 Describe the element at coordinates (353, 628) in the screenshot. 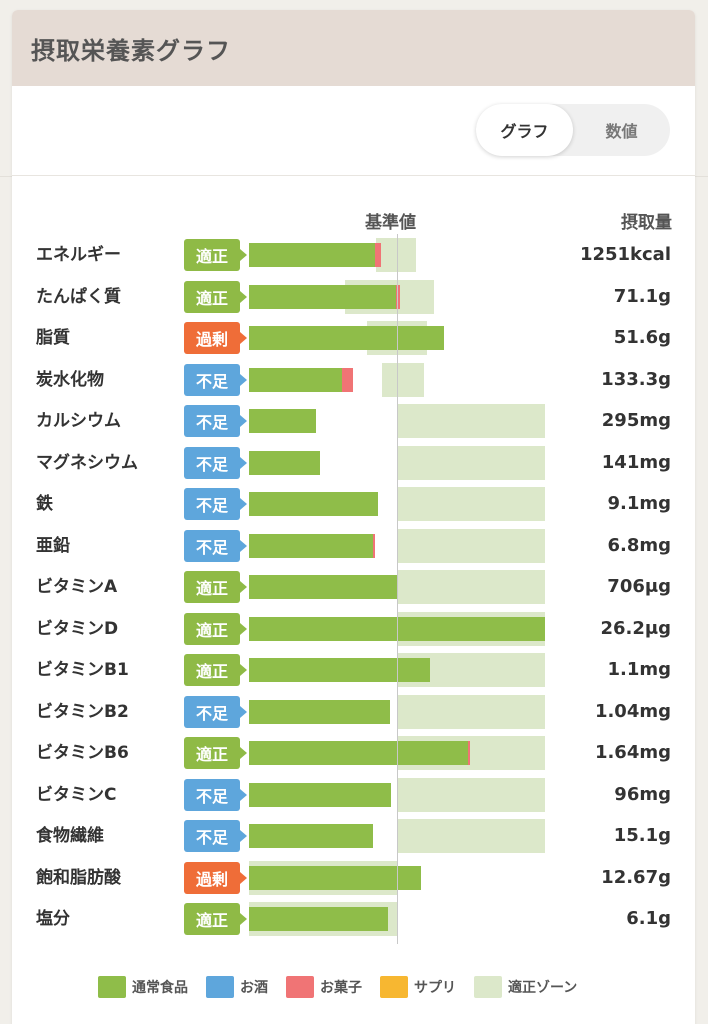

I see `nutrient-row: ビタミンD 適正 26.2μg` at that location.